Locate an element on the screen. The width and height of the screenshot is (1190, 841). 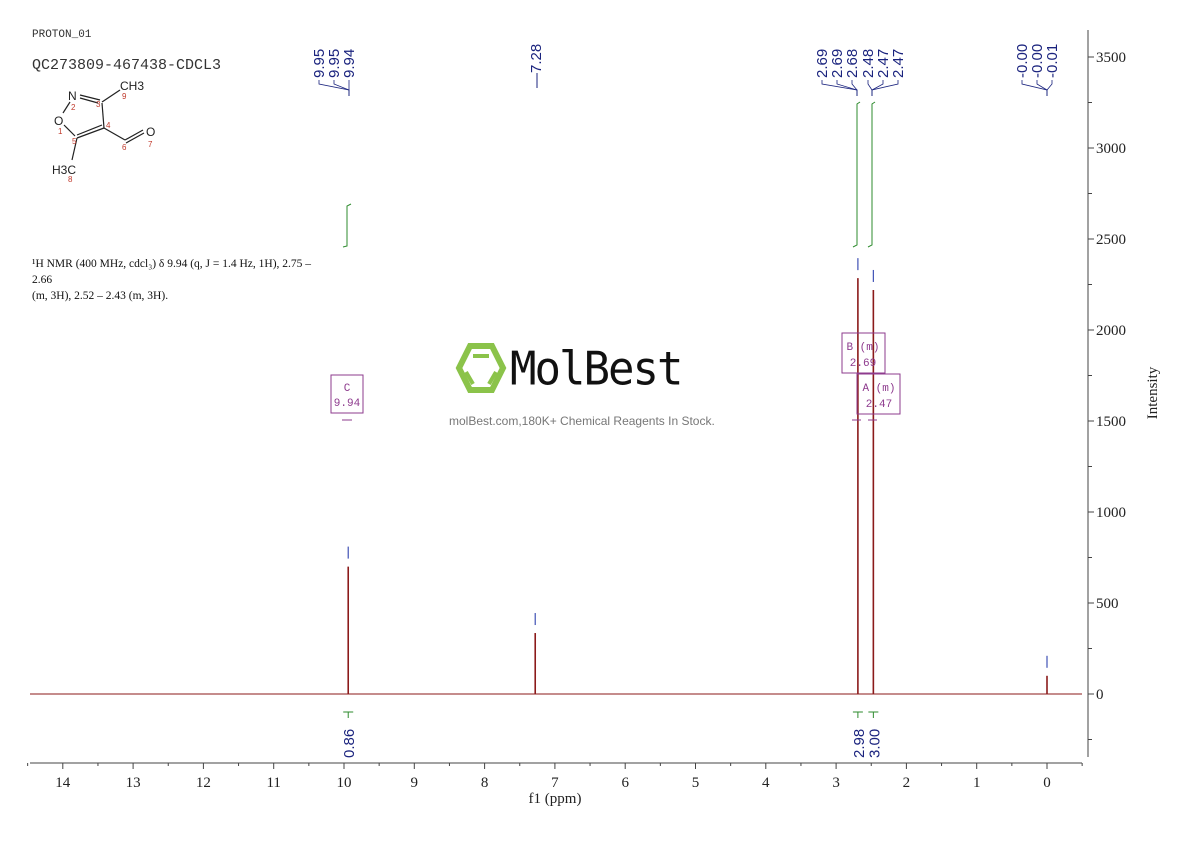
peak-shift-label: —7.28 is located at coordinates (536, 66).